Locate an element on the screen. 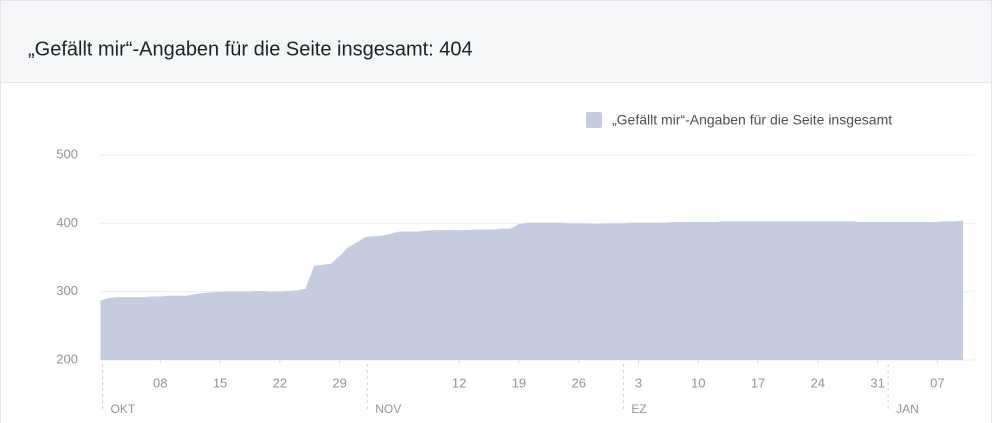  y-tick-label: 300 is located at coordinates (67, 290).